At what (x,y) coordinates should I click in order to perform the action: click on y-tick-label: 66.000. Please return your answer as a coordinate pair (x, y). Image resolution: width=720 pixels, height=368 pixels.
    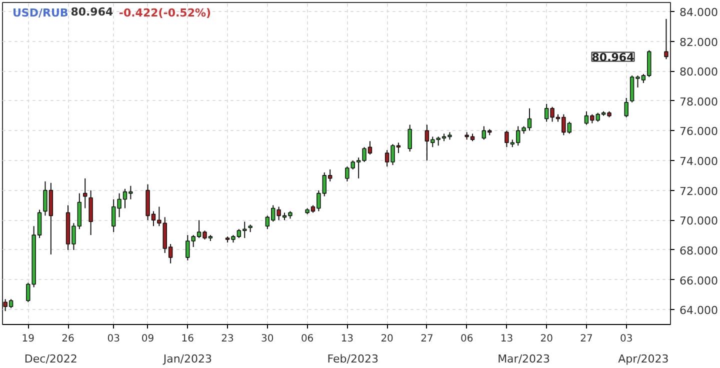
    Looking at the image, I should click on (699, 281).